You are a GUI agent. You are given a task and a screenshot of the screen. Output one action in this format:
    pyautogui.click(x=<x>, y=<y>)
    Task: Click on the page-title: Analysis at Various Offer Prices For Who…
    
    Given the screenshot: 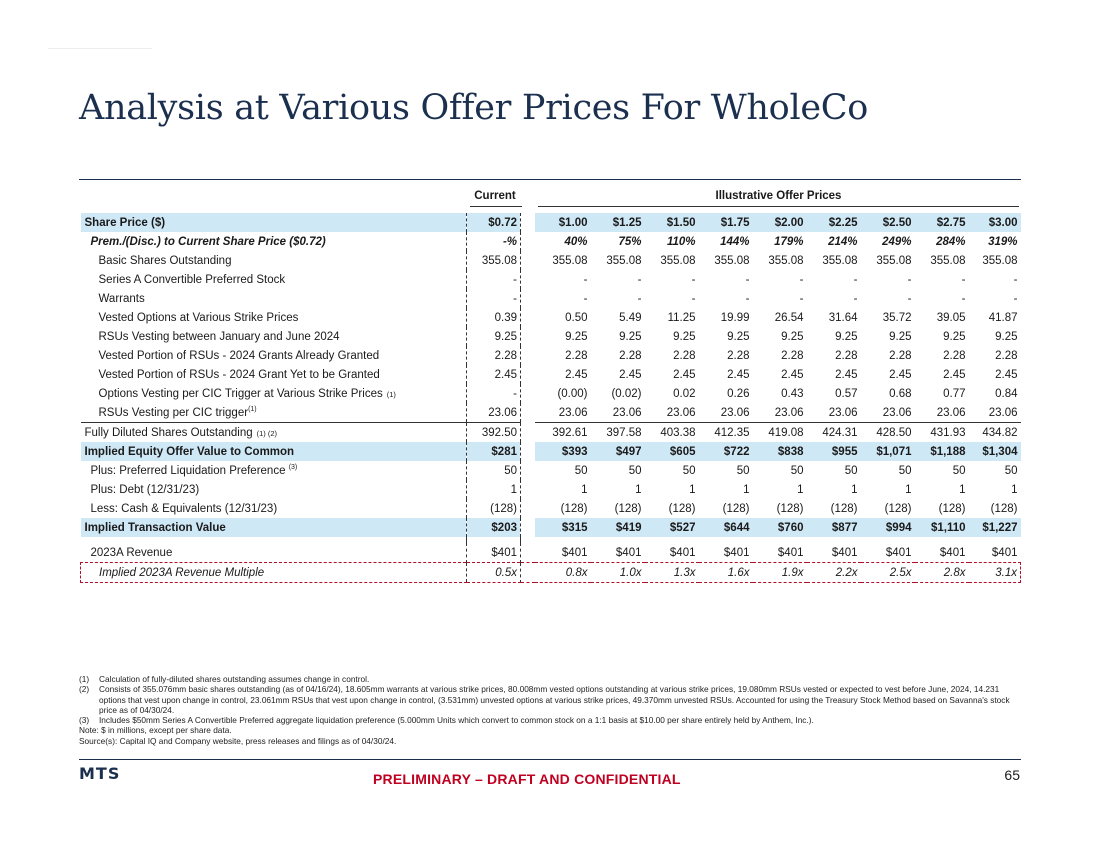 What is the action you would take?
    pyautogui.click(x=473, y=108)
    